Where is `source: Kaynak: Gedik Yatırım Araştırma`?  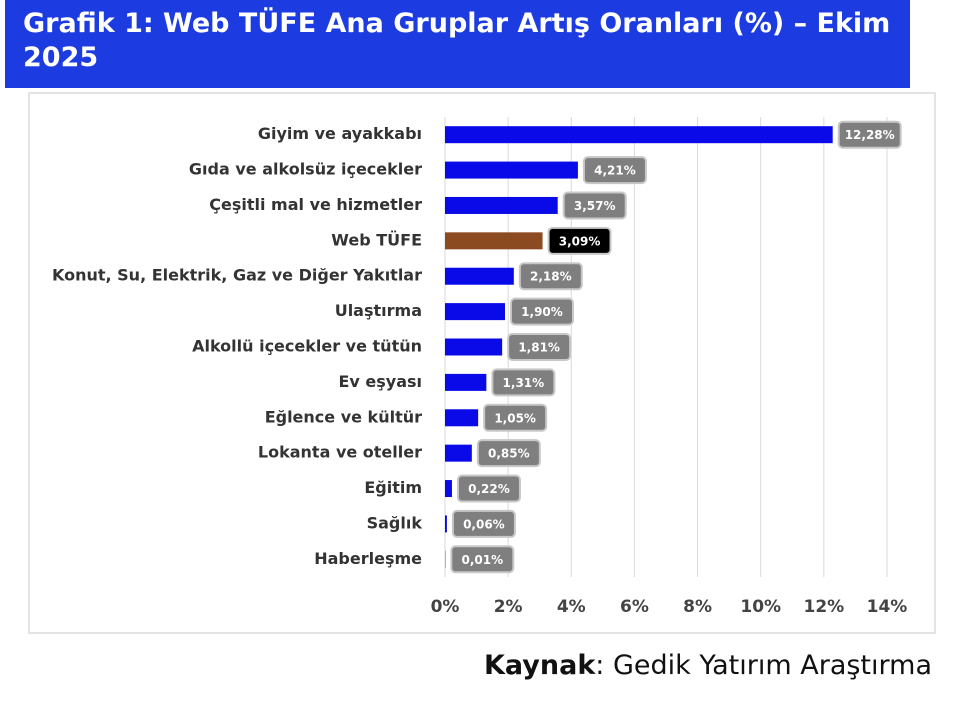
source: Kaynak: Gedik Yatırım Araştırma is located at coordinates (708, 665).